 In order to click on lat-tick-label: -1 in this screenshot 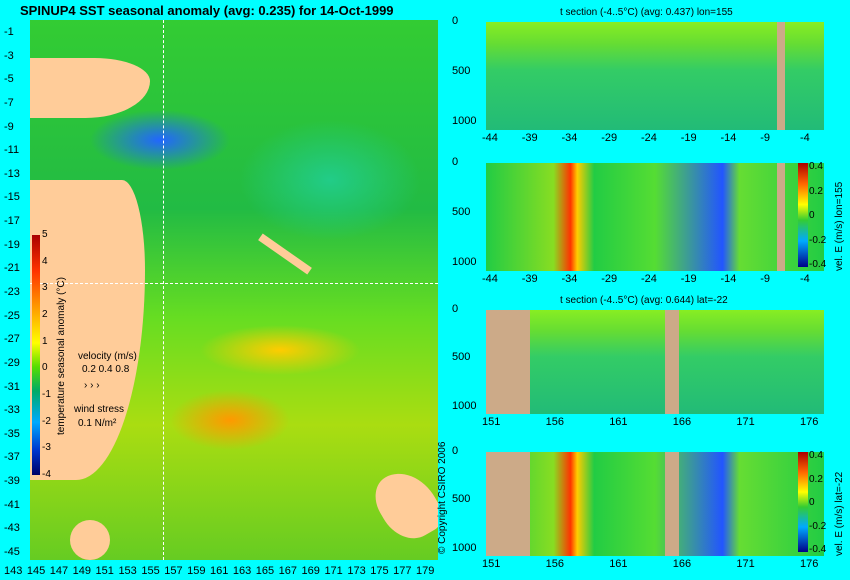, I will do `click(9, 32)`.